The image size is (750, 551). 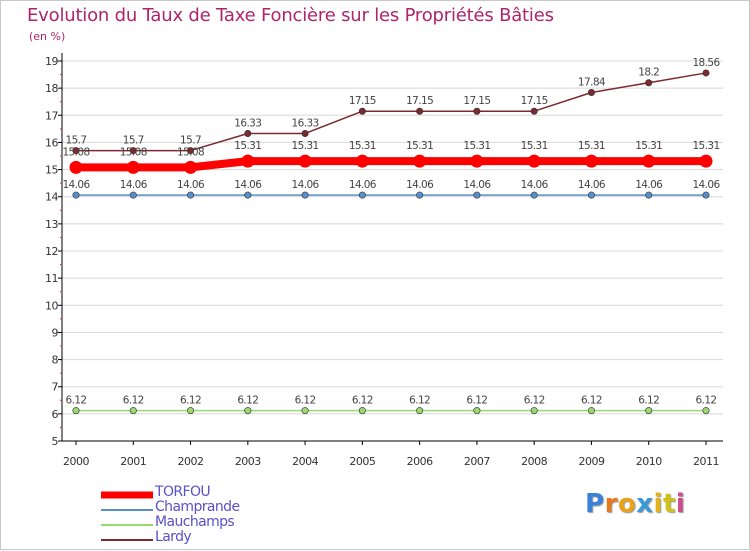 I want to click on proxiti-logo: Proxiti, so click(x=635, y=504).